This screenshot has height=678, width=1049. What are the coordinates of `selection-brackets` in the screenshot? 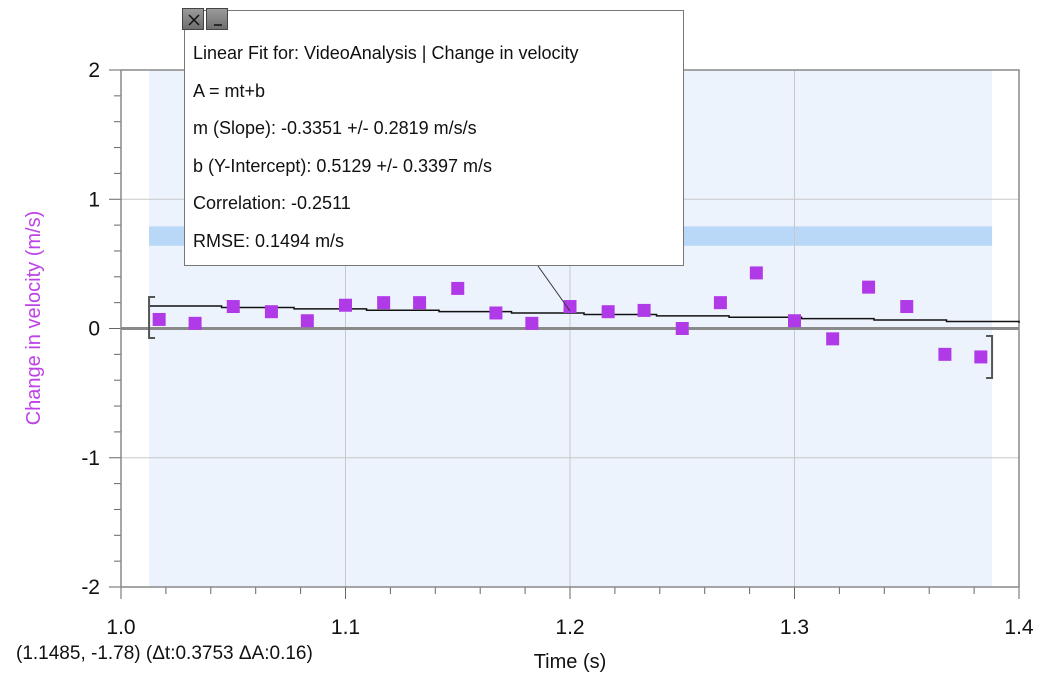 It's located at (571, 337).